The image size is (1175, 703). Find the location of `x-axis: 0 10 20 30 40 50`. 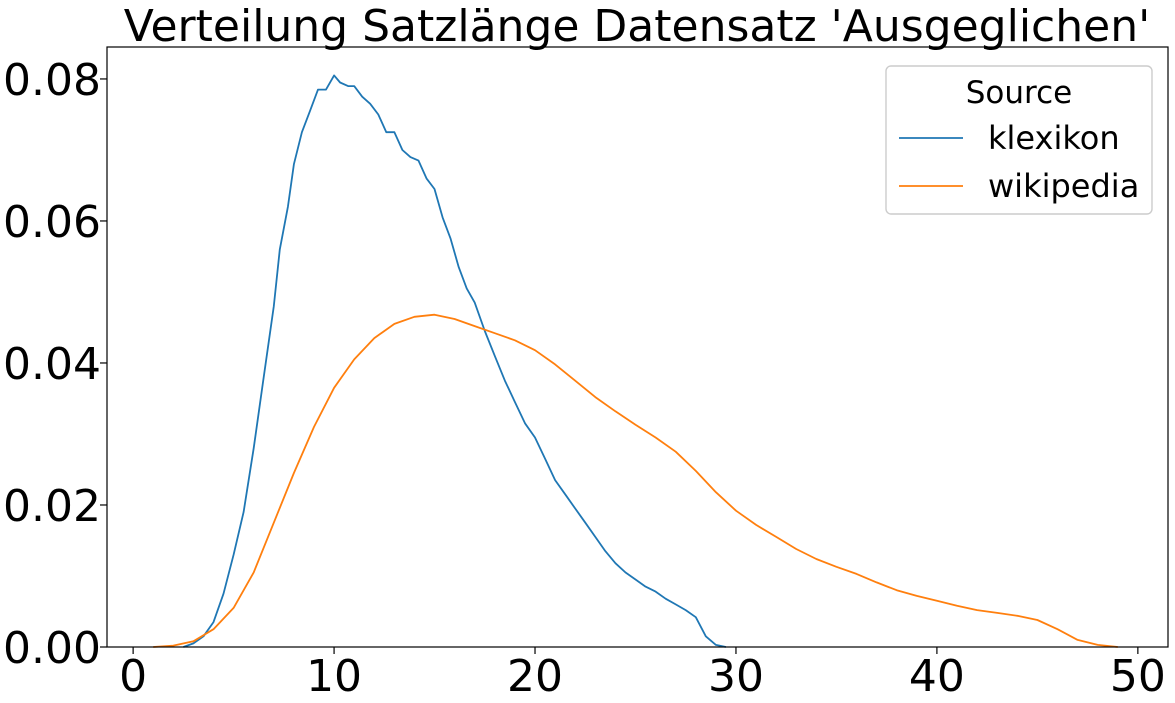

x-axis: 0 10 20 30 40 50 is located at coordinates (642, 674).